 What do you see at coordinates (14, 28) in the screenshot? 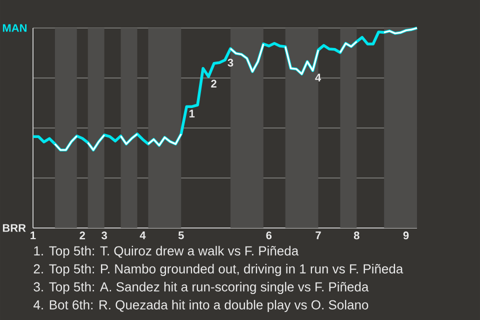
I see `text: MAN` at bounding box center [14, 28].